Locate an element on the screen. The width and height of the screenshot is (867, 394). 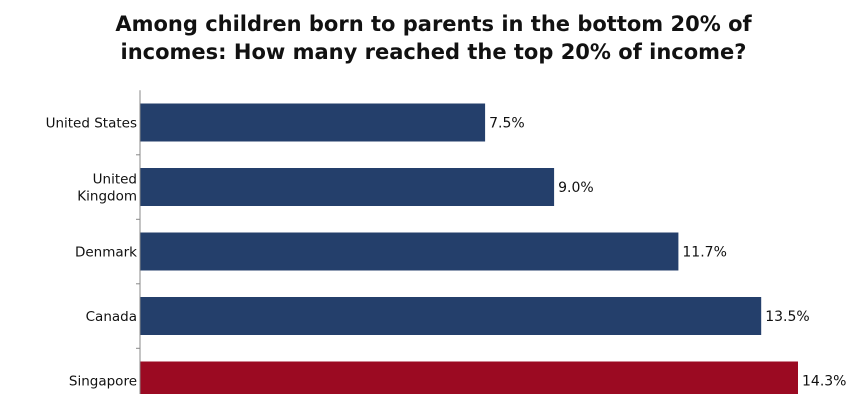
category-label-line: United States is located at coordinates (91, 124).